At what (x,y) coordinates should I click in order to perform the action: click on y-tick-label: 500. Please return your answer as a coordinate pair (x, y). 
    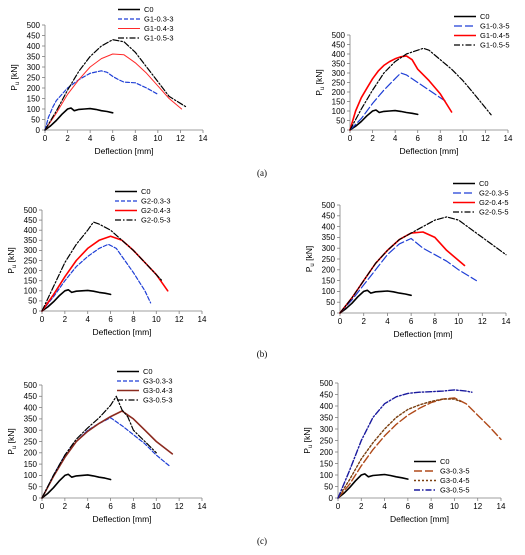
    Looking at the image, I should click on (339, 35).